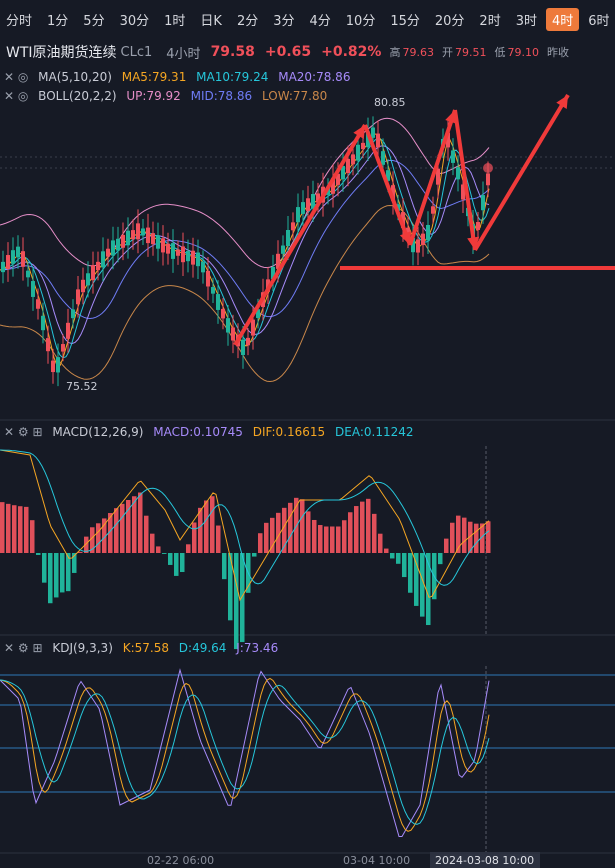 Image resolution: width=615 pixels, height=868 pixels. Describe the element at coordinates (320, 21) in the screenshot. I see `timeframe-tab: 4分` at that location.